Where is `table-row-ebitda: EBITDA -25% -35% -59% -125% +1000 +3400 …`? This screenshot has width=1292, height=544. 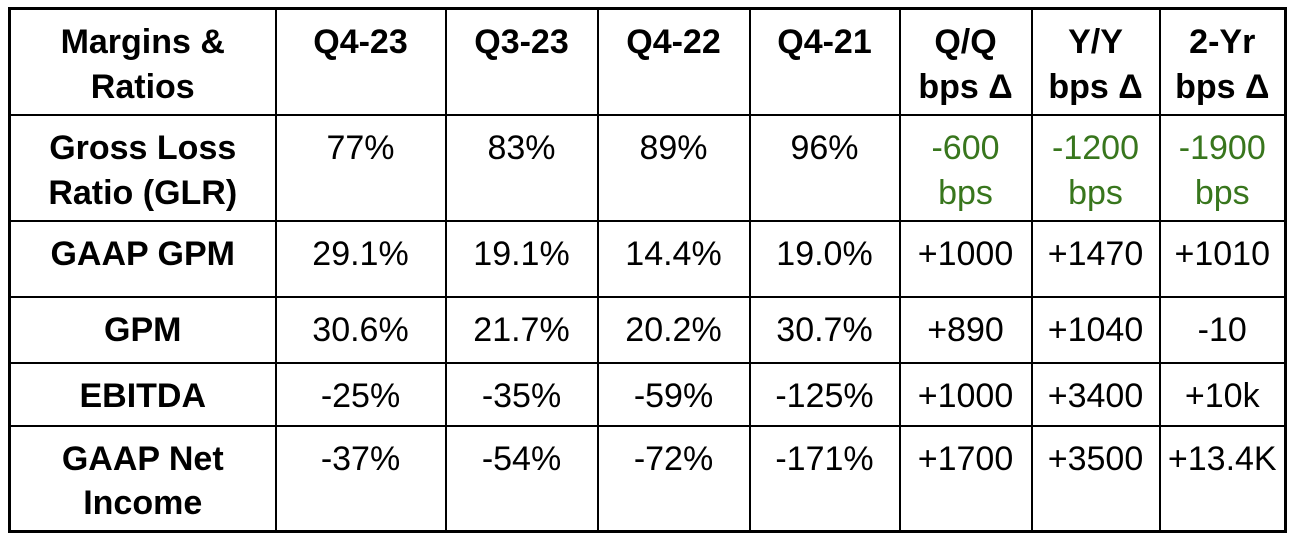
table-row-ebitda: EBITDA -25% -35% -59% -125% +1000 +3400 … is located at coordinates (647, 394).